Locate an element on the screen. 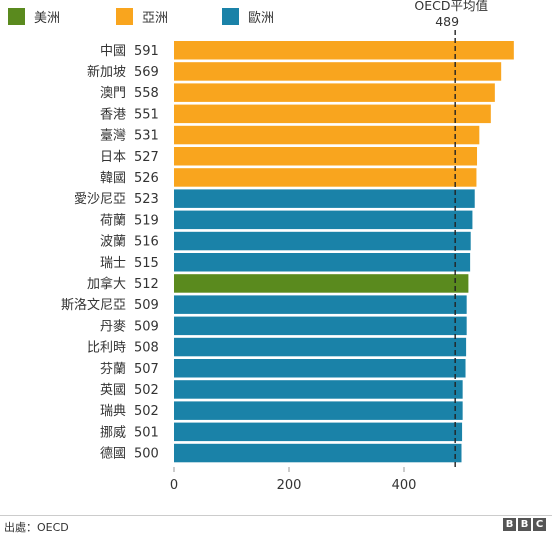 Image resolution: width=552 pixels, height=535 pixels. legend-label: 美洲 is located at coordinates (47, 18).